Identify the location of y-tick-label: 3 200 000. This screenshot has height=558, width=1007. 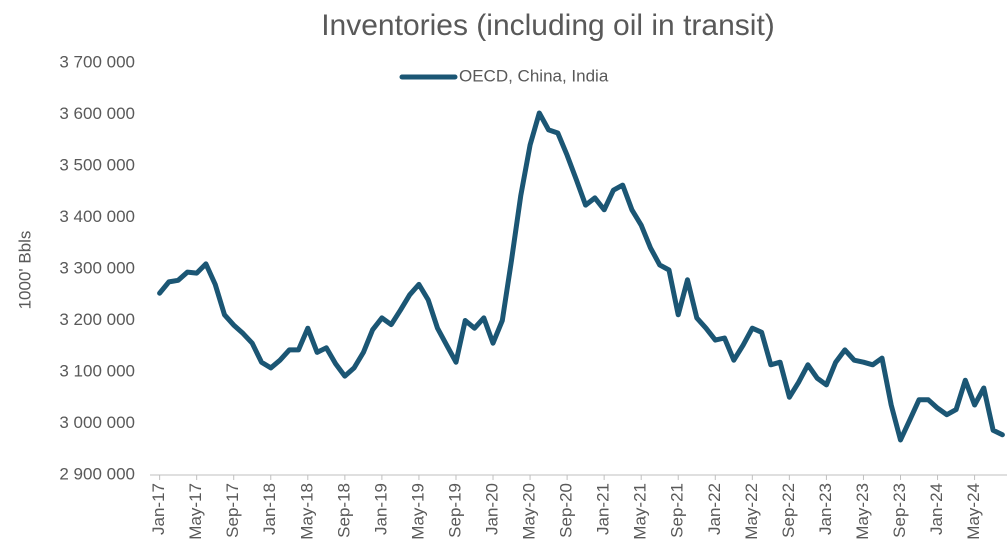
(97, 319).